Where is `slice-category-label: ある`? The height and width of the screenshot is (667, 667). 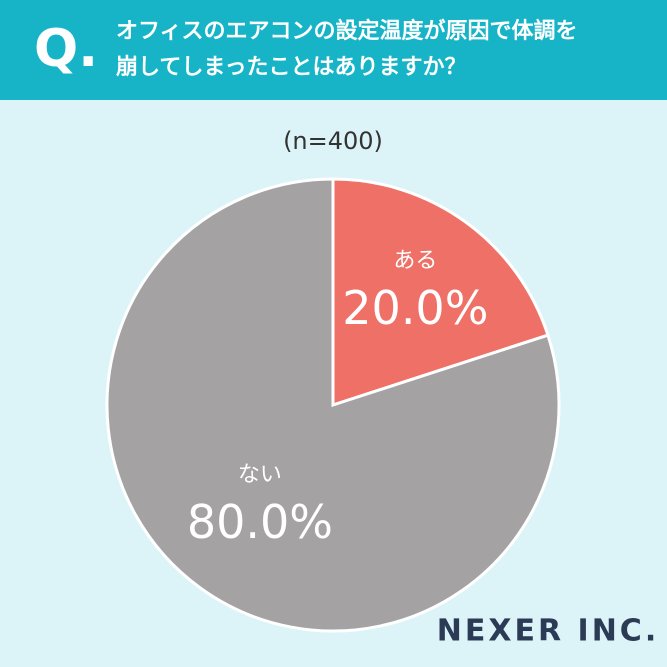
slice-category-label: ある is located at coordinates (415, 261).